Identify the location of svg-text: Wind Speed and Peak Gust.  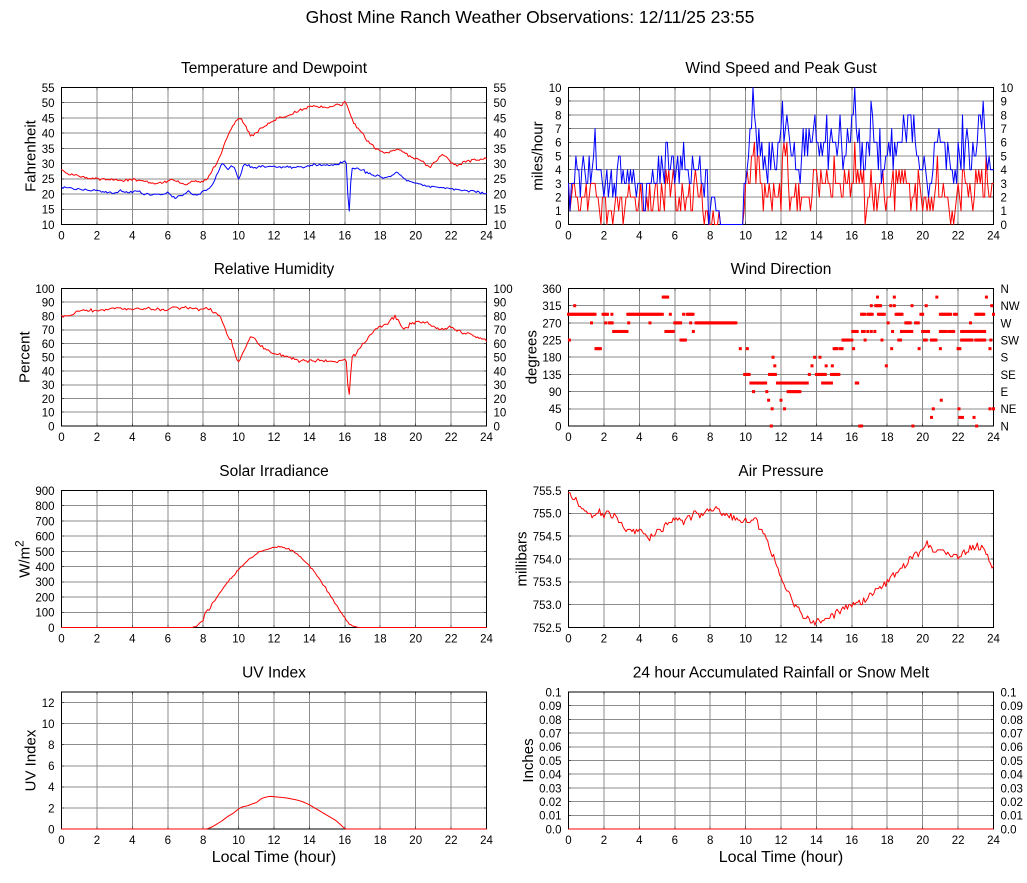
(781, 68).